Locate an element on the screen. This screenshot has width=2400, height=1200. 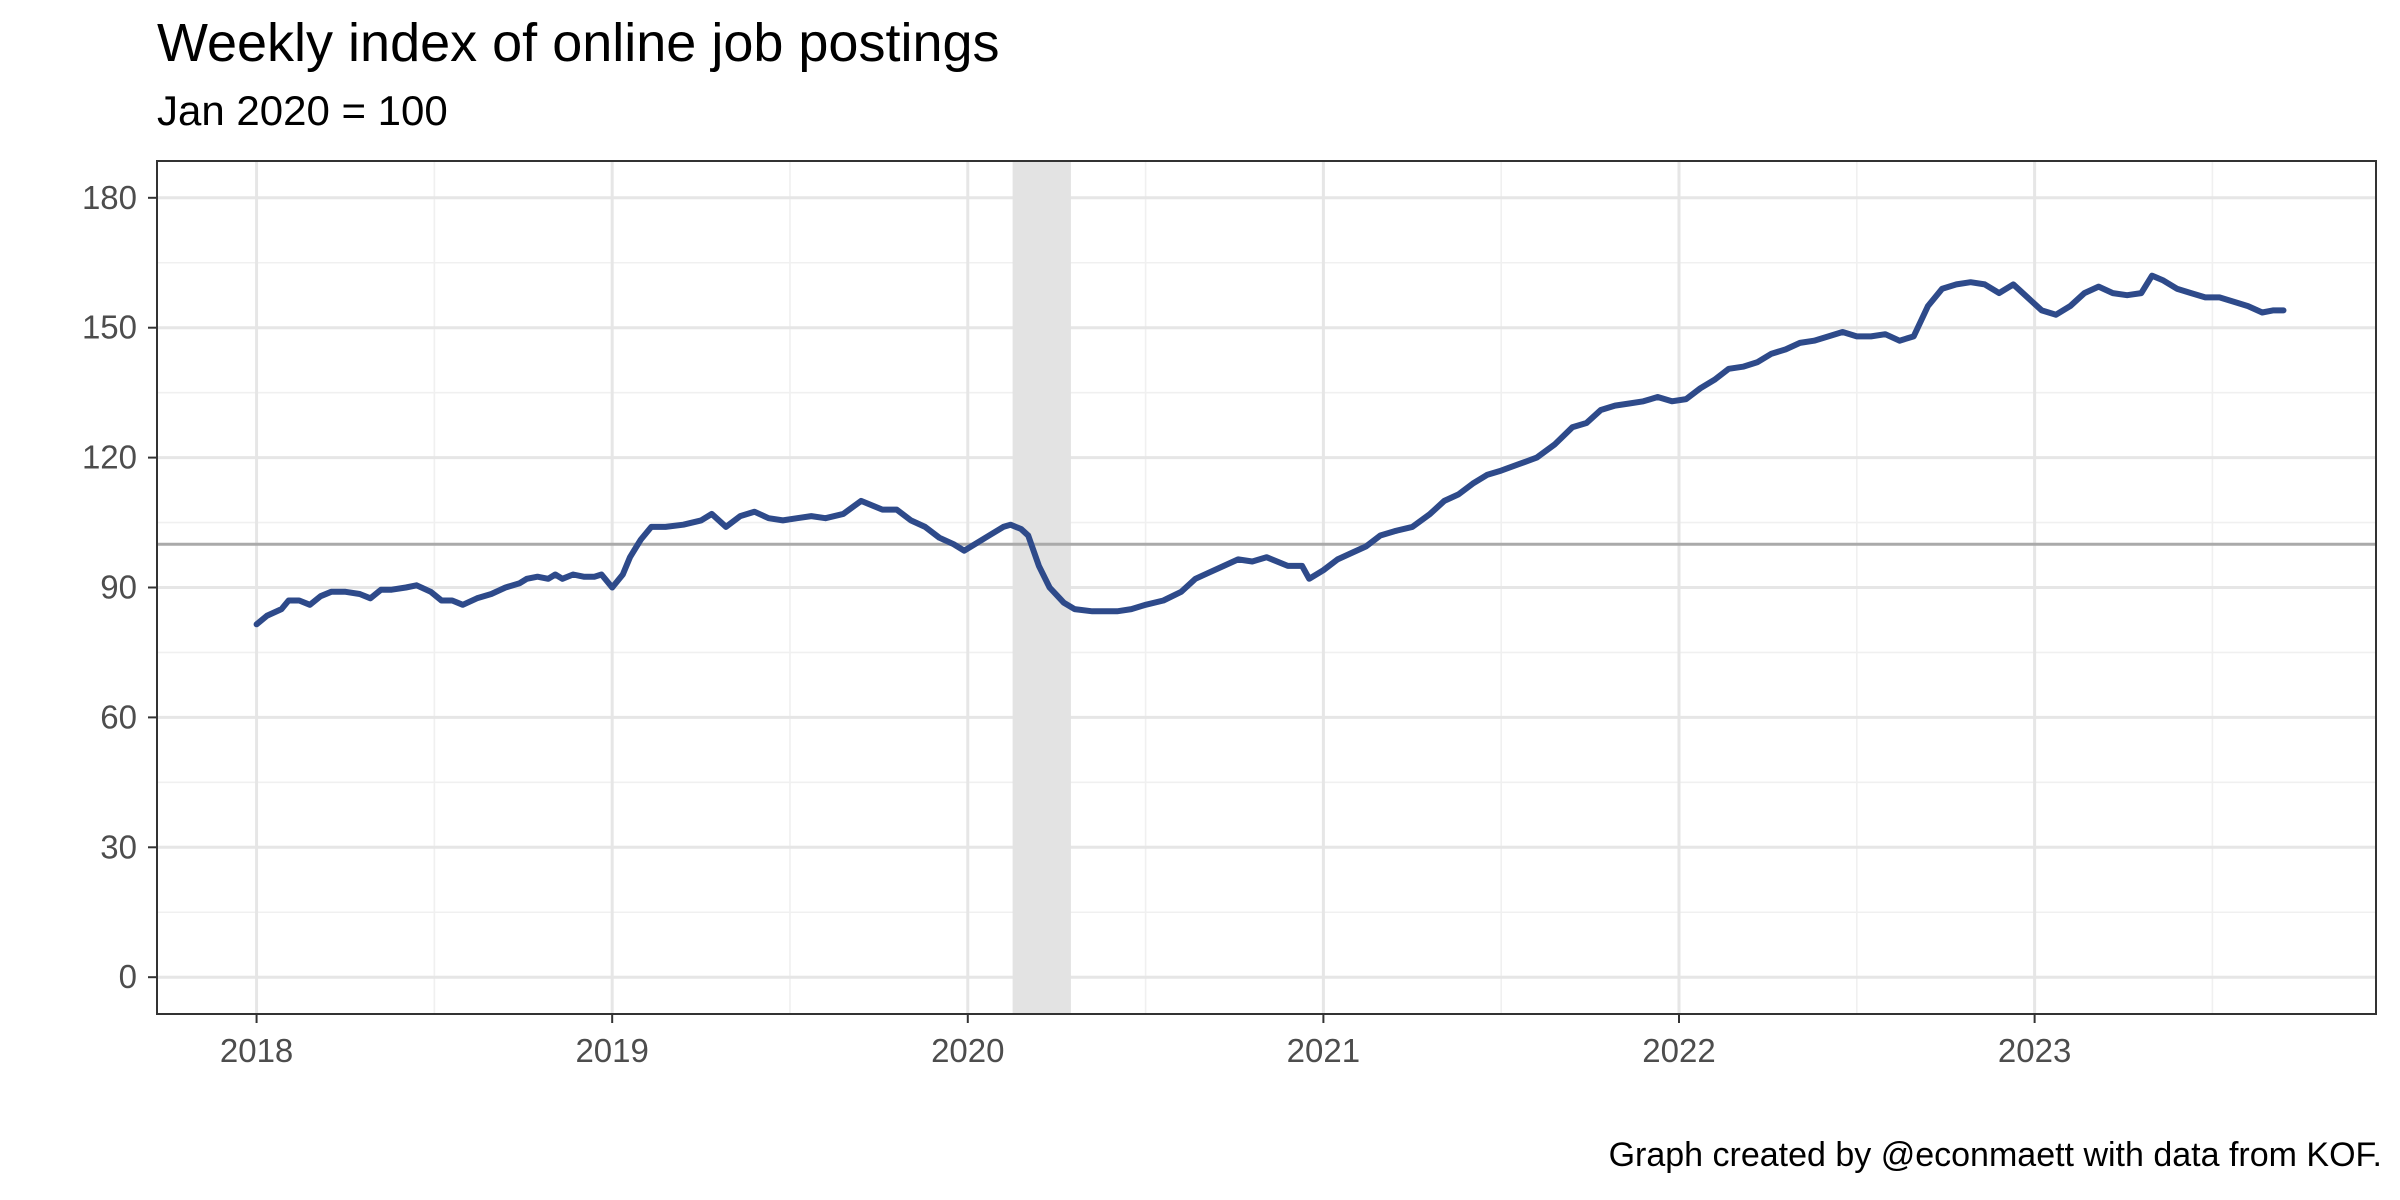
y-tick-label: 30 is located at coordinates (118, 846).